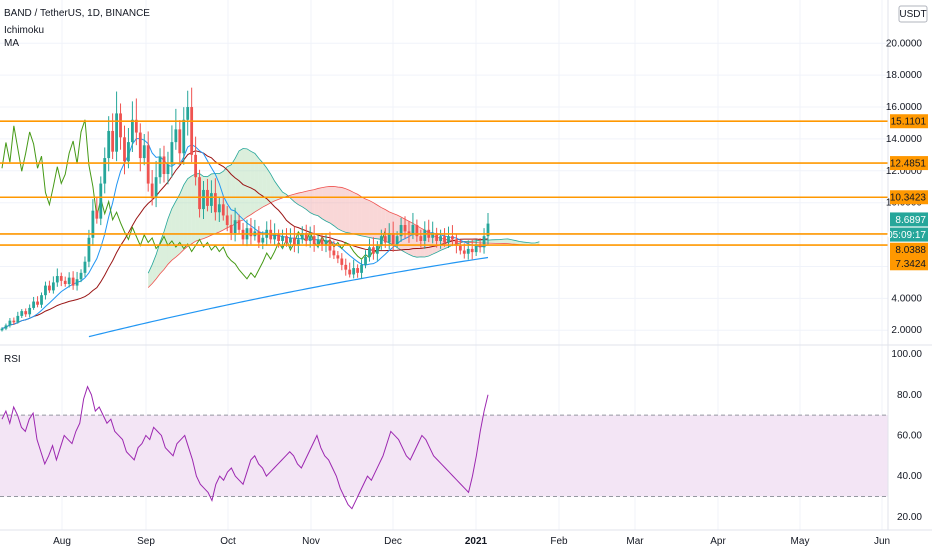  Describe the element at coordinates (909, 476) in the screenshot. I see `rsi-tick-label: 40.00` at that location.